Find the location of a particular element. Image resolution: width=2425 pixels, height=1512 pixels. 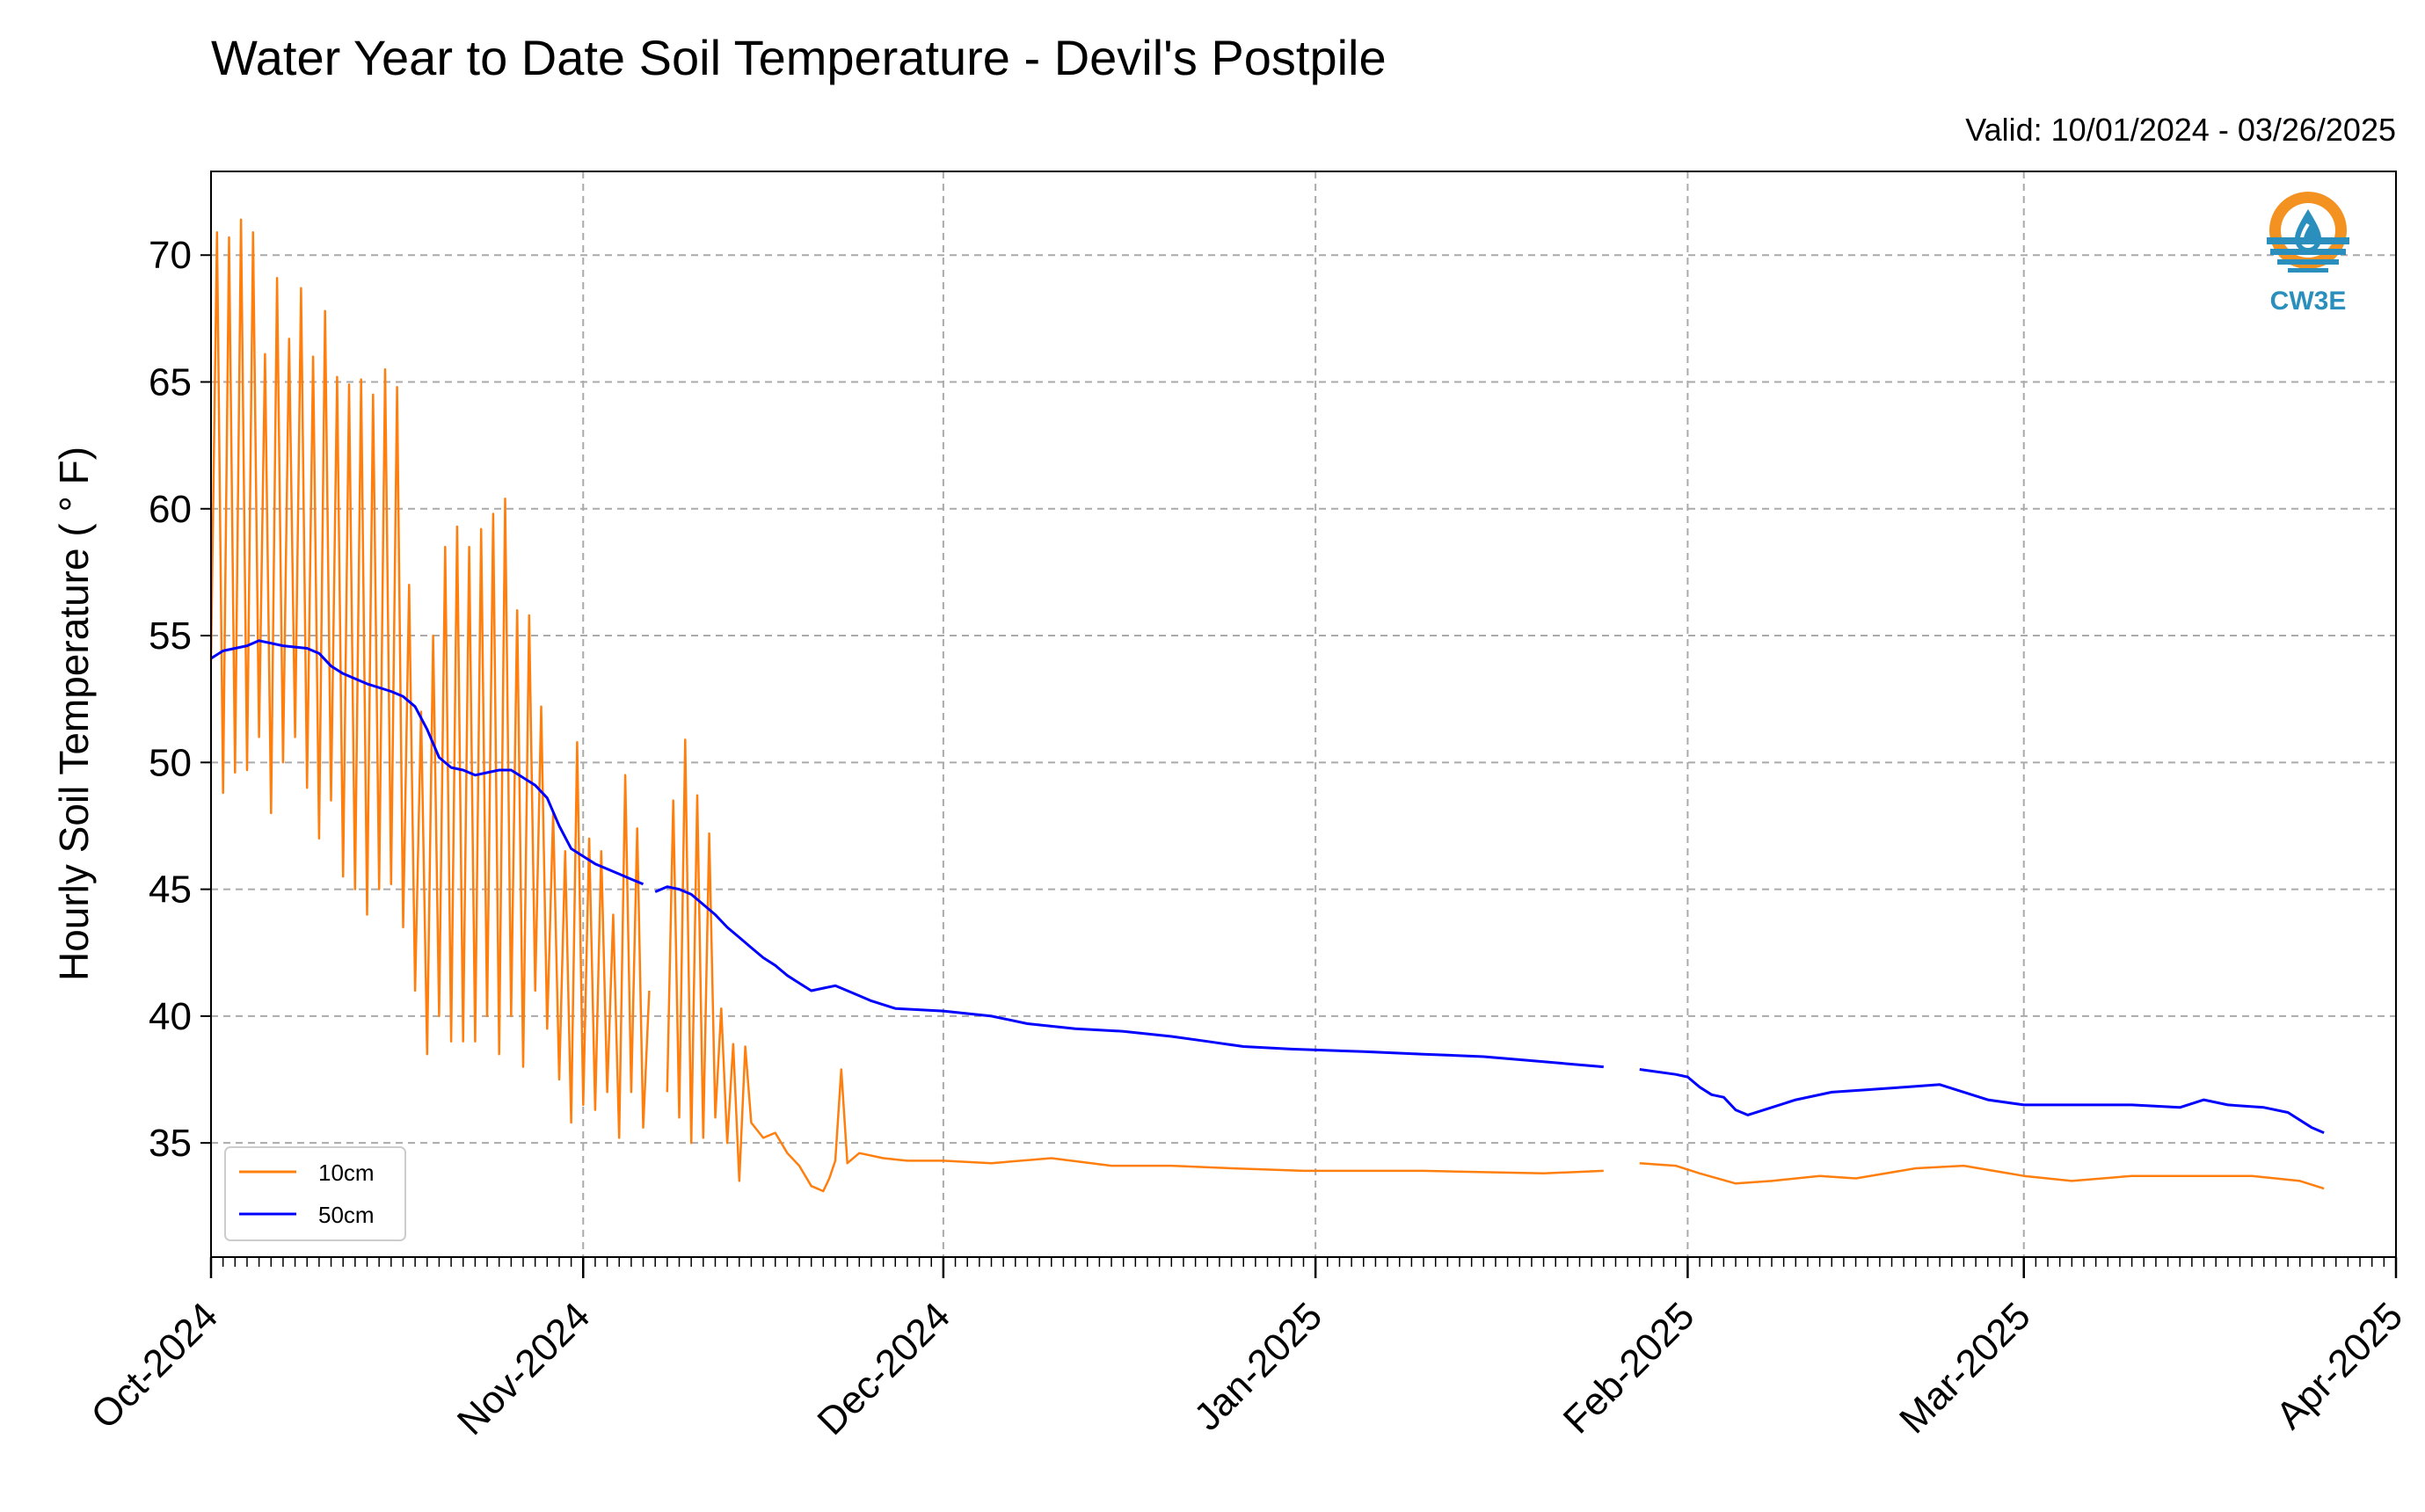

y-tick-label: 65 is located at coordinates (170, 382).